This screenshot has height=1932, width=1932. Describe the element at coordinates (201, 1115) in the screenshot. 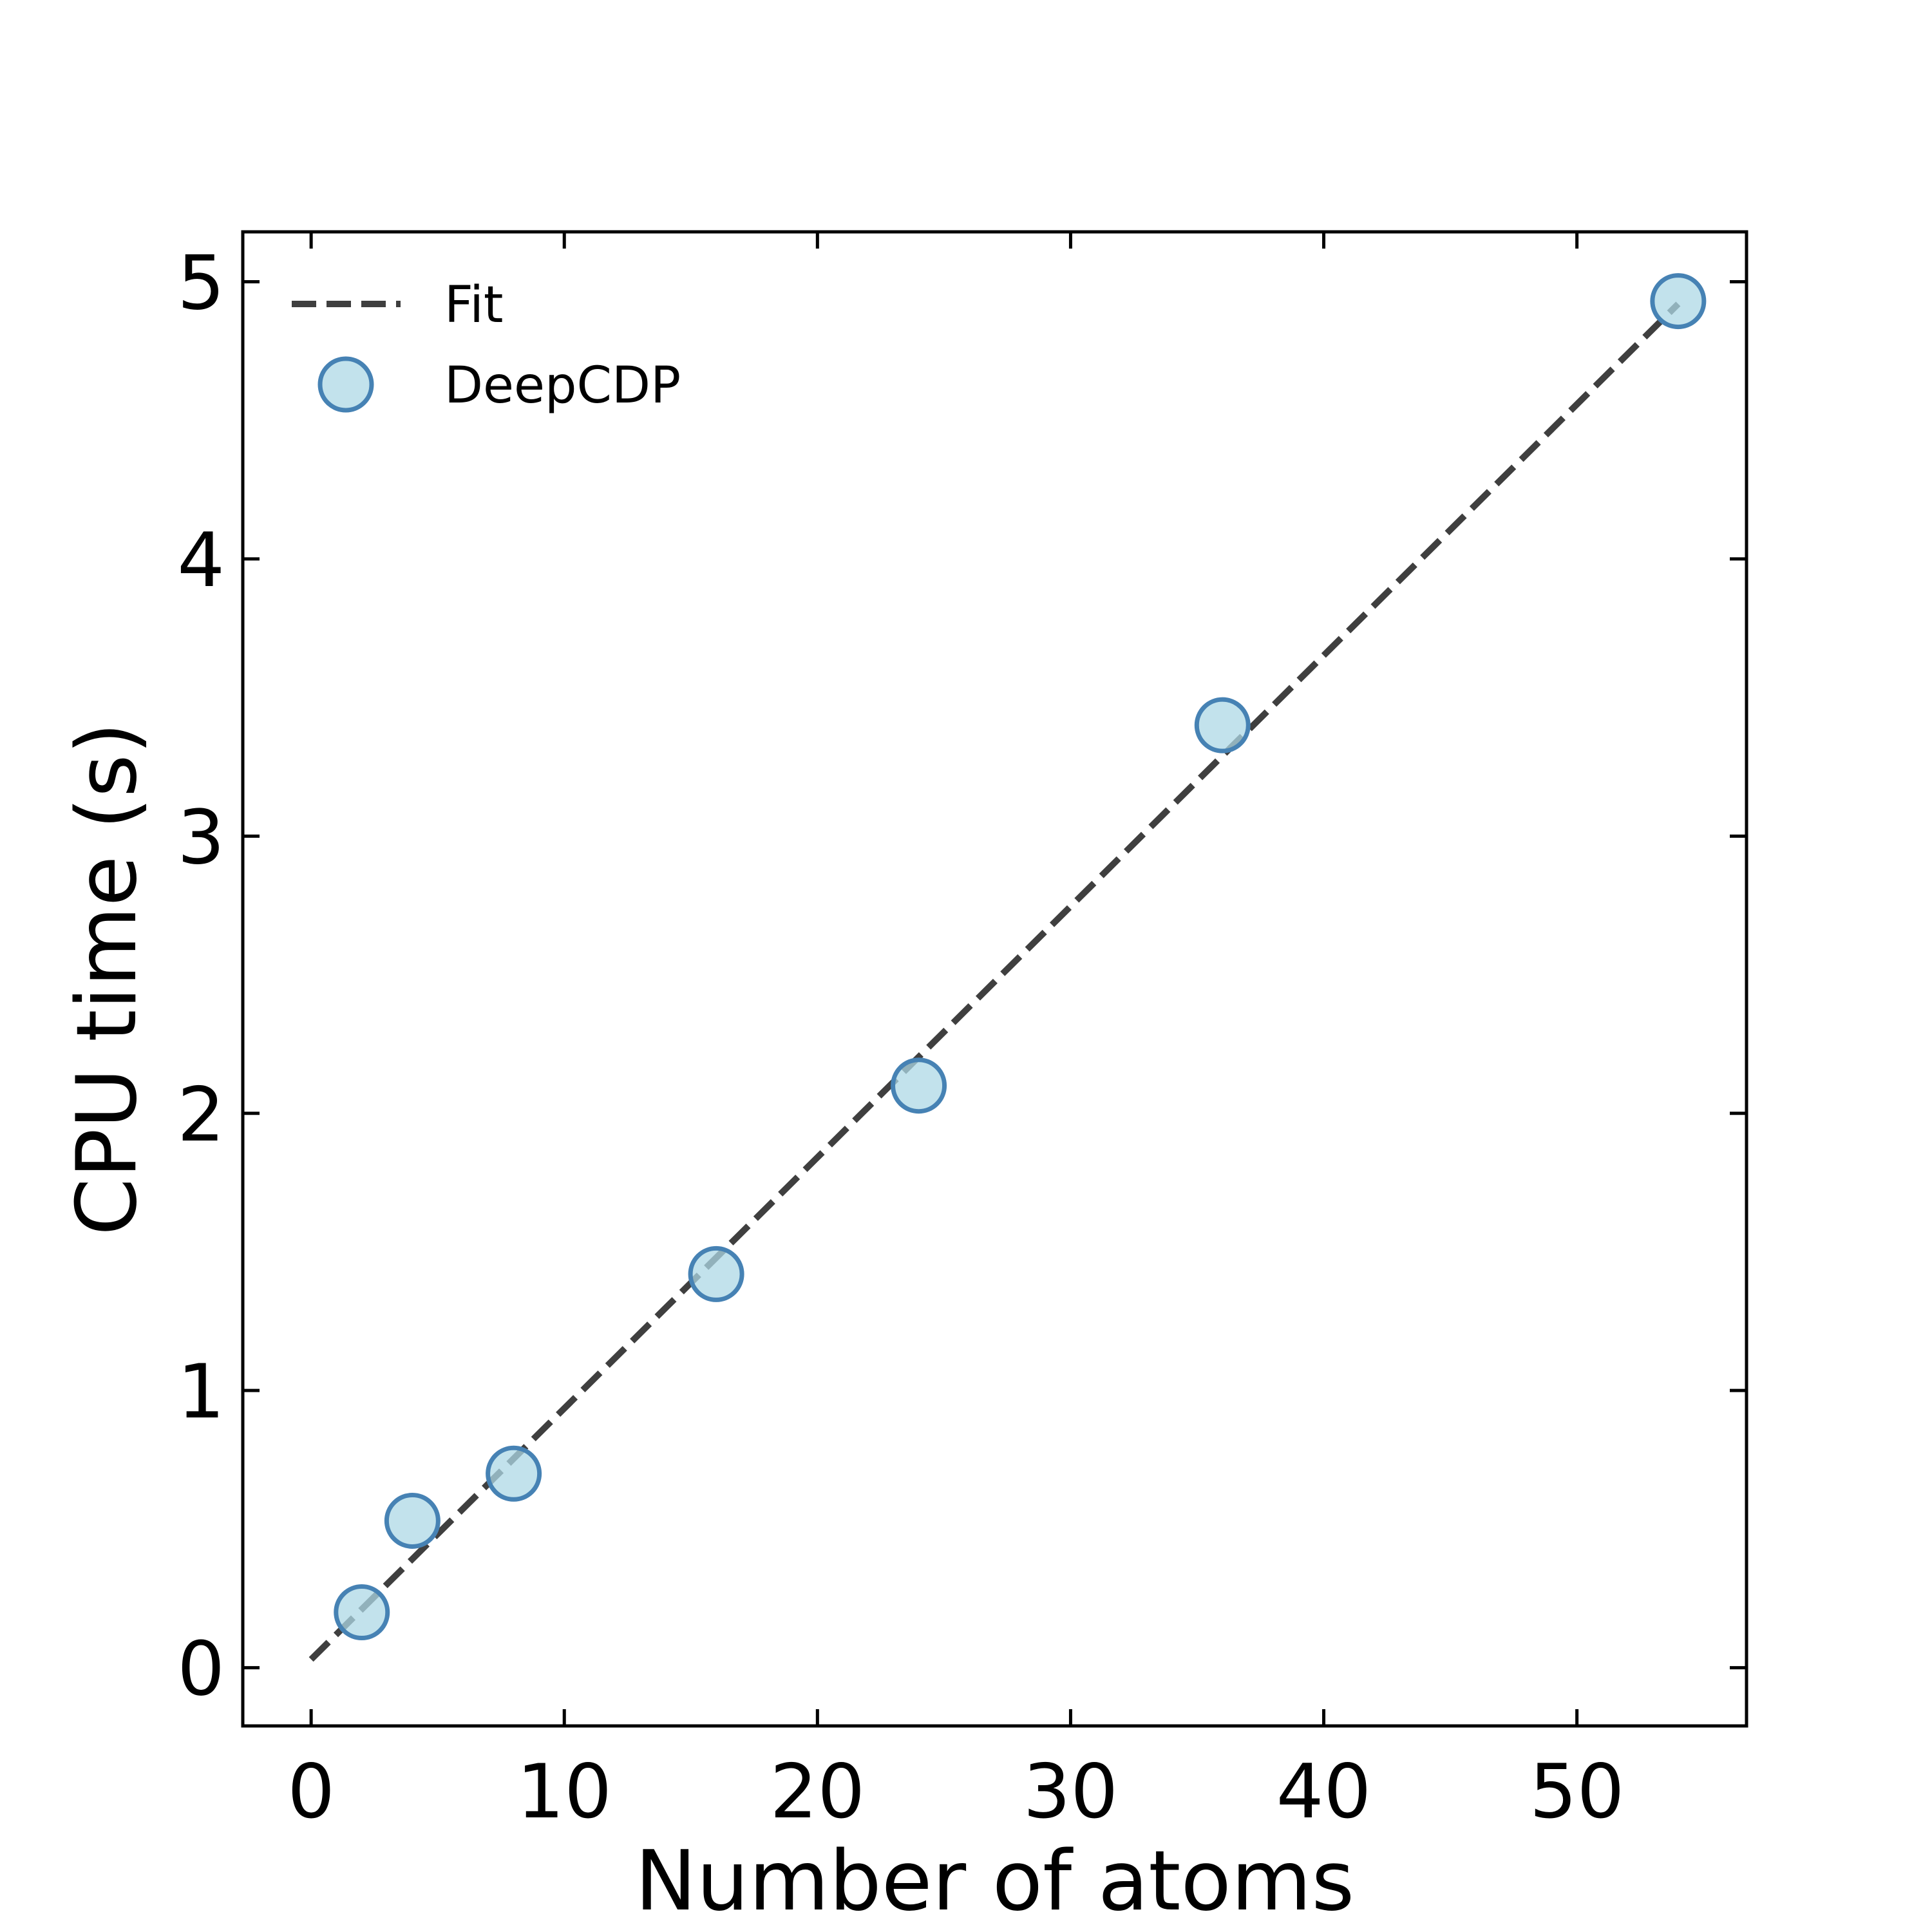

I see `y-tick-label: 2` at that location.